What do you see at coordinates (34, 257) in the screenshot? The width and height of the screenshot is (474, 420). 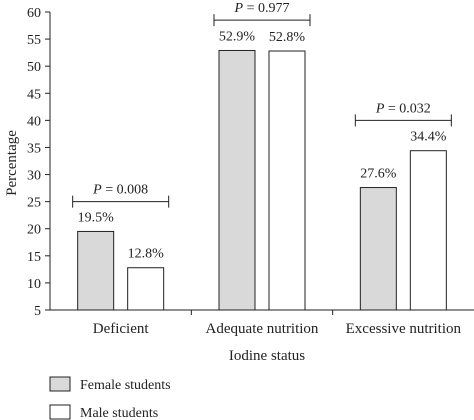 I see `y-tick-label: 15` at bounding box center [34, 257].